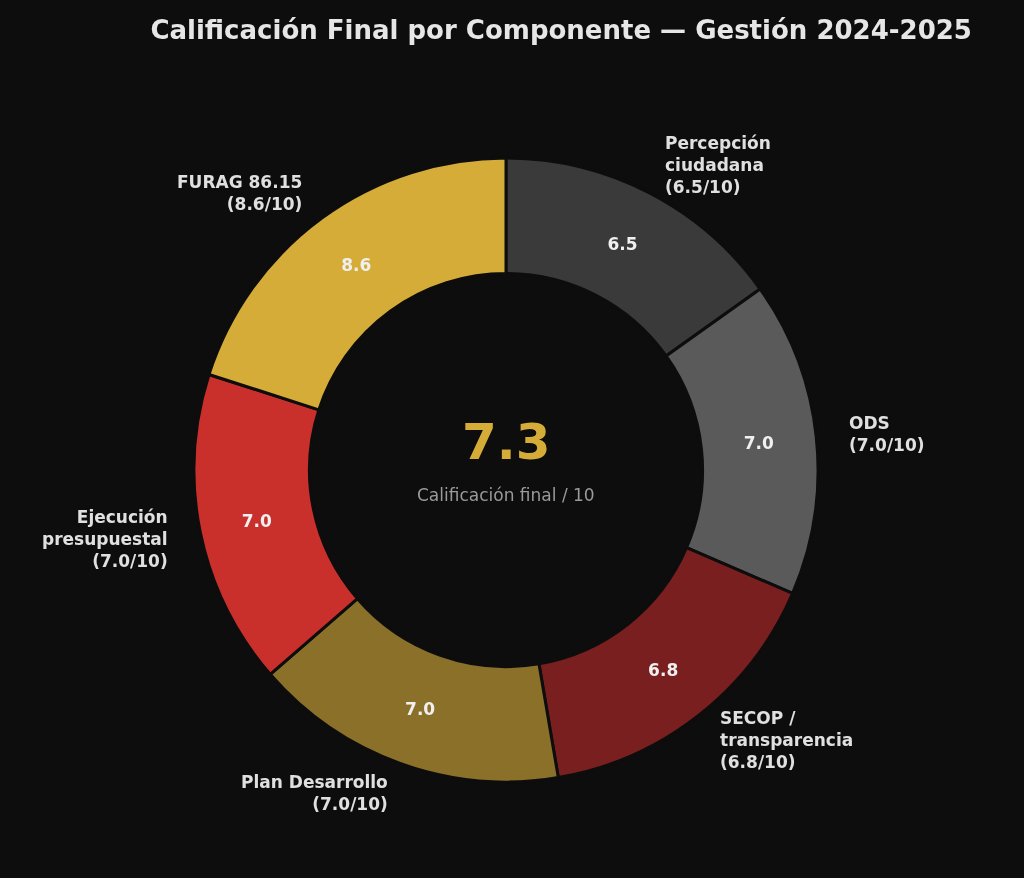  What do you see at coordinates (506, 495) in the screenshot?
I see `text: Calificación final / 10` at bounding box center [506, 495].